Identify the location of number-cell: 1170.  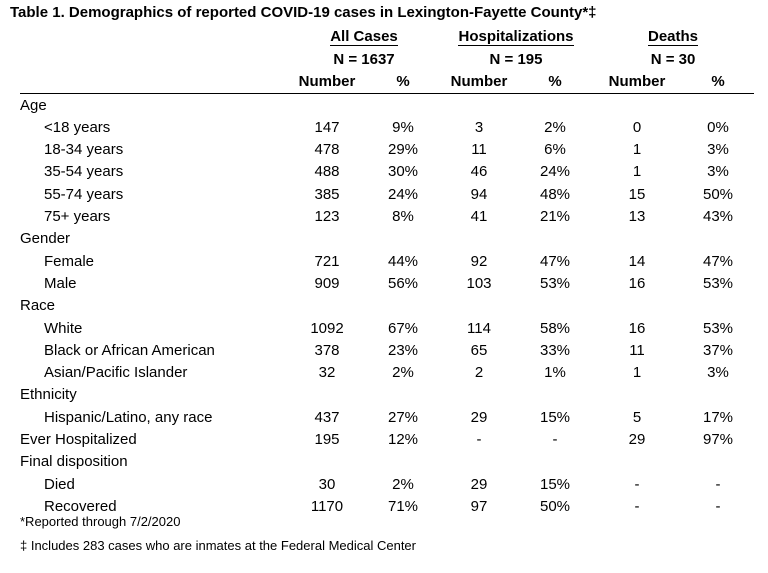
(327, 506).